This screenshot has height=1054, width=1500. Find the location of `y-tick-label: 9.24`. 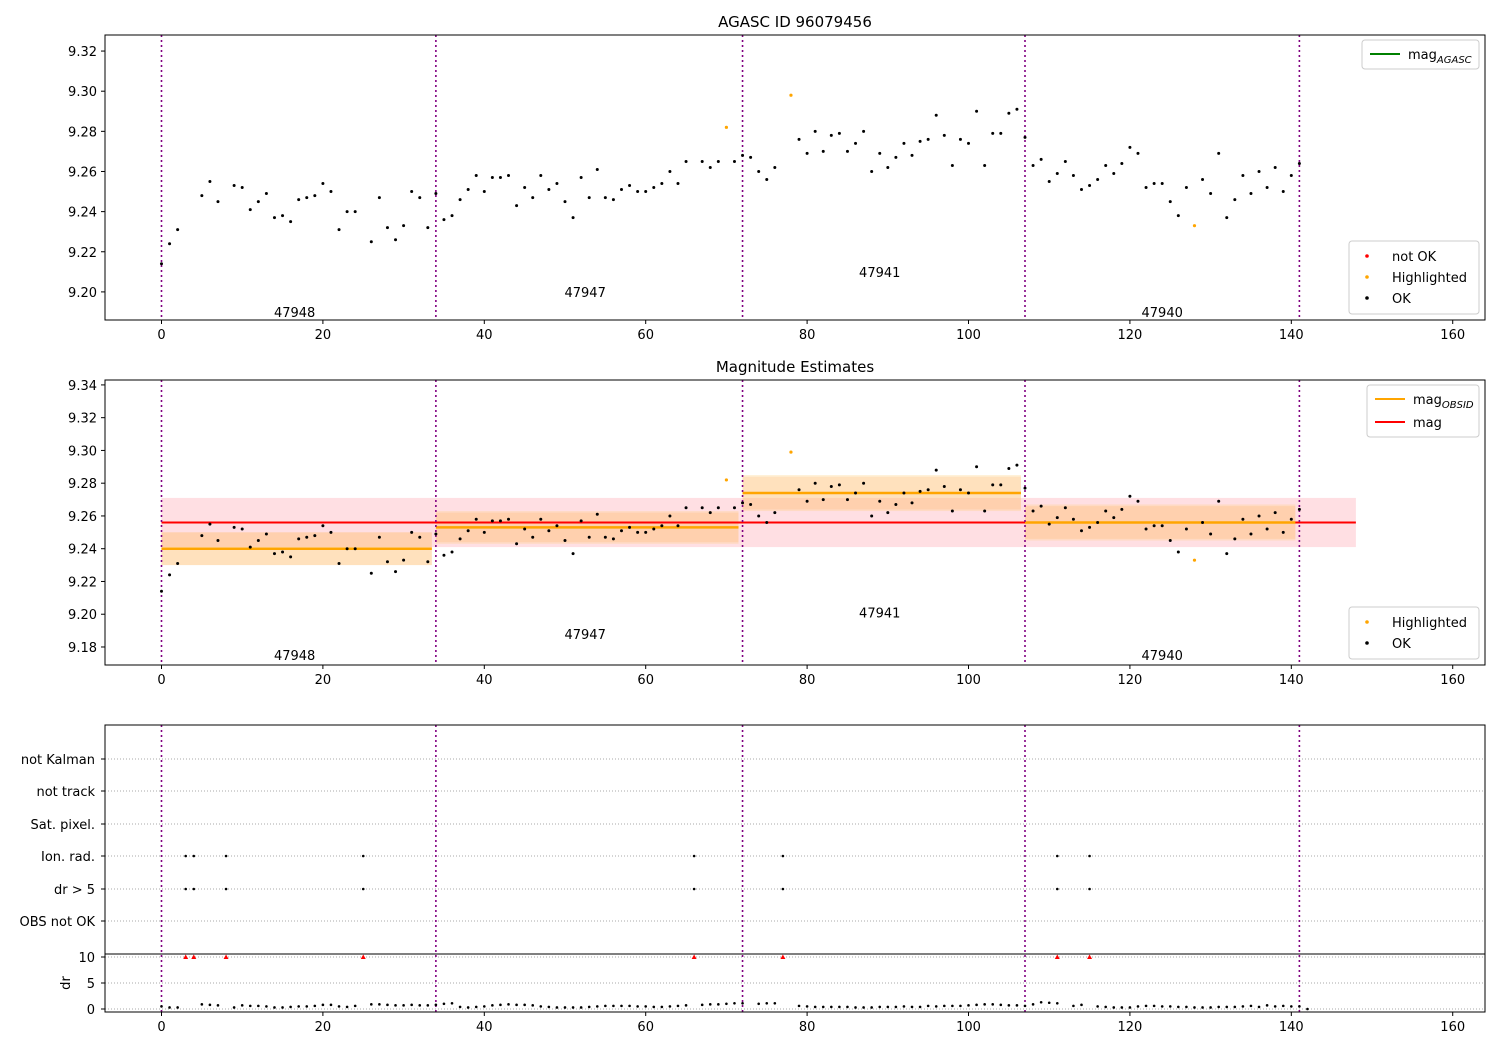

y-tick-label: 9.24 is located at coordinates (82, 550).